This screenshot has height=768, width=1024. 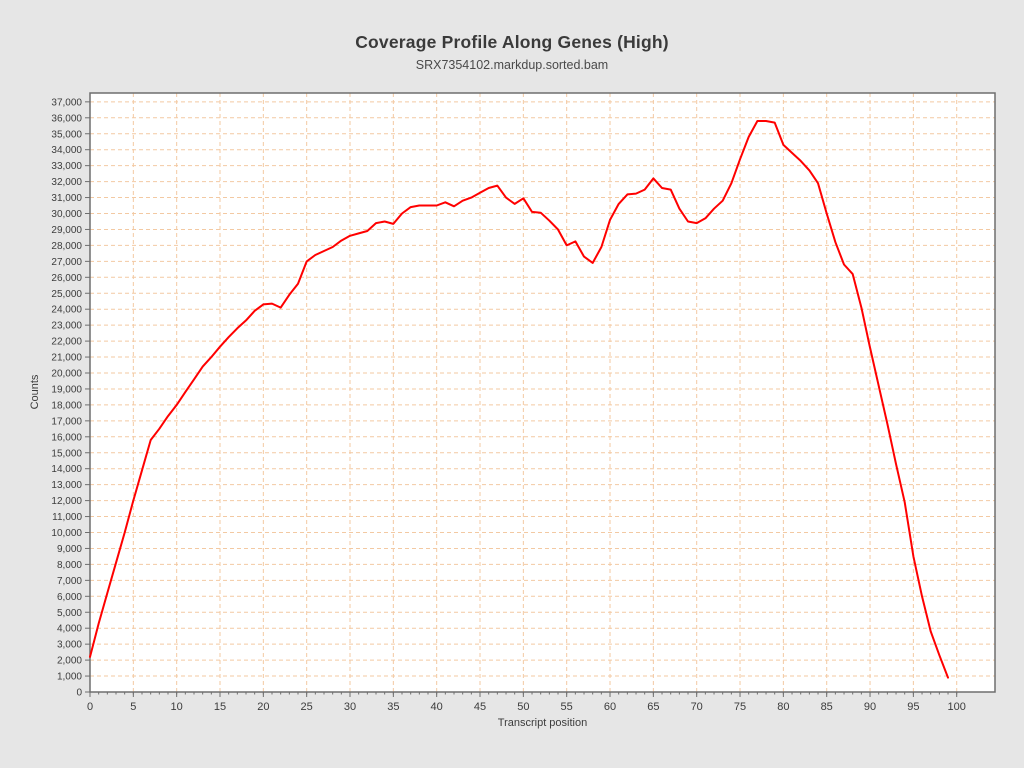 What do you see at coordinates (66, 405) in the screenshot?
I see `svg-text: 18,000` at bounding box center [66, 405].